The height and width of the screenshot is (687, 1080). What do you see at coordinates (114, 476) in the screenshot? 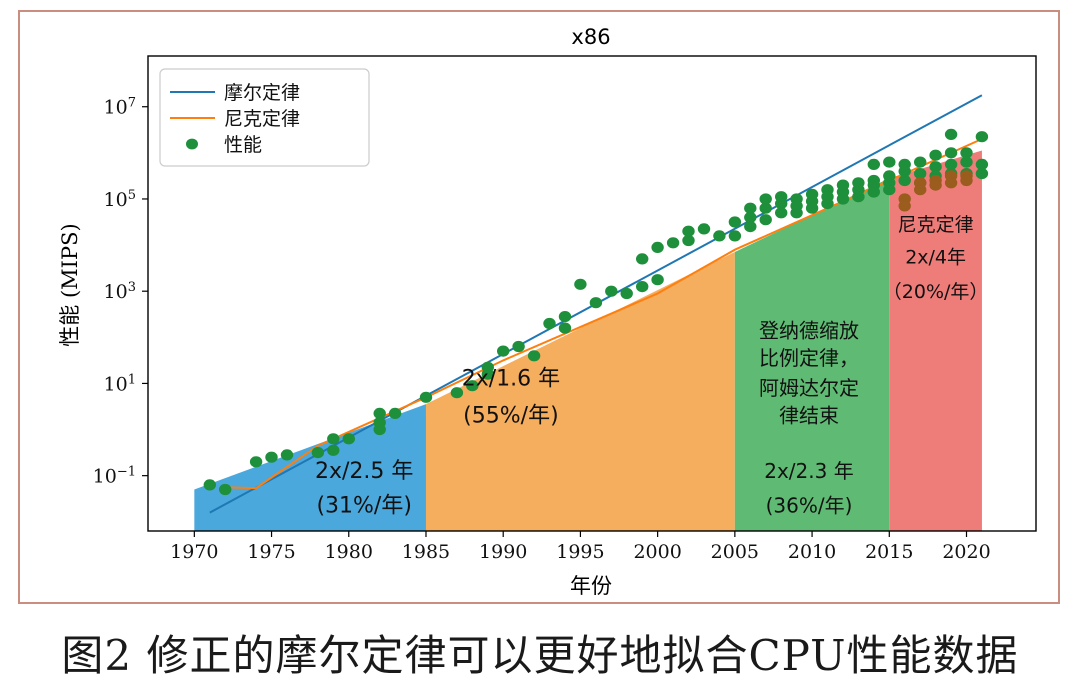
I see `y-tick-label: 10⁻¹` at bounding box center [114, 476].